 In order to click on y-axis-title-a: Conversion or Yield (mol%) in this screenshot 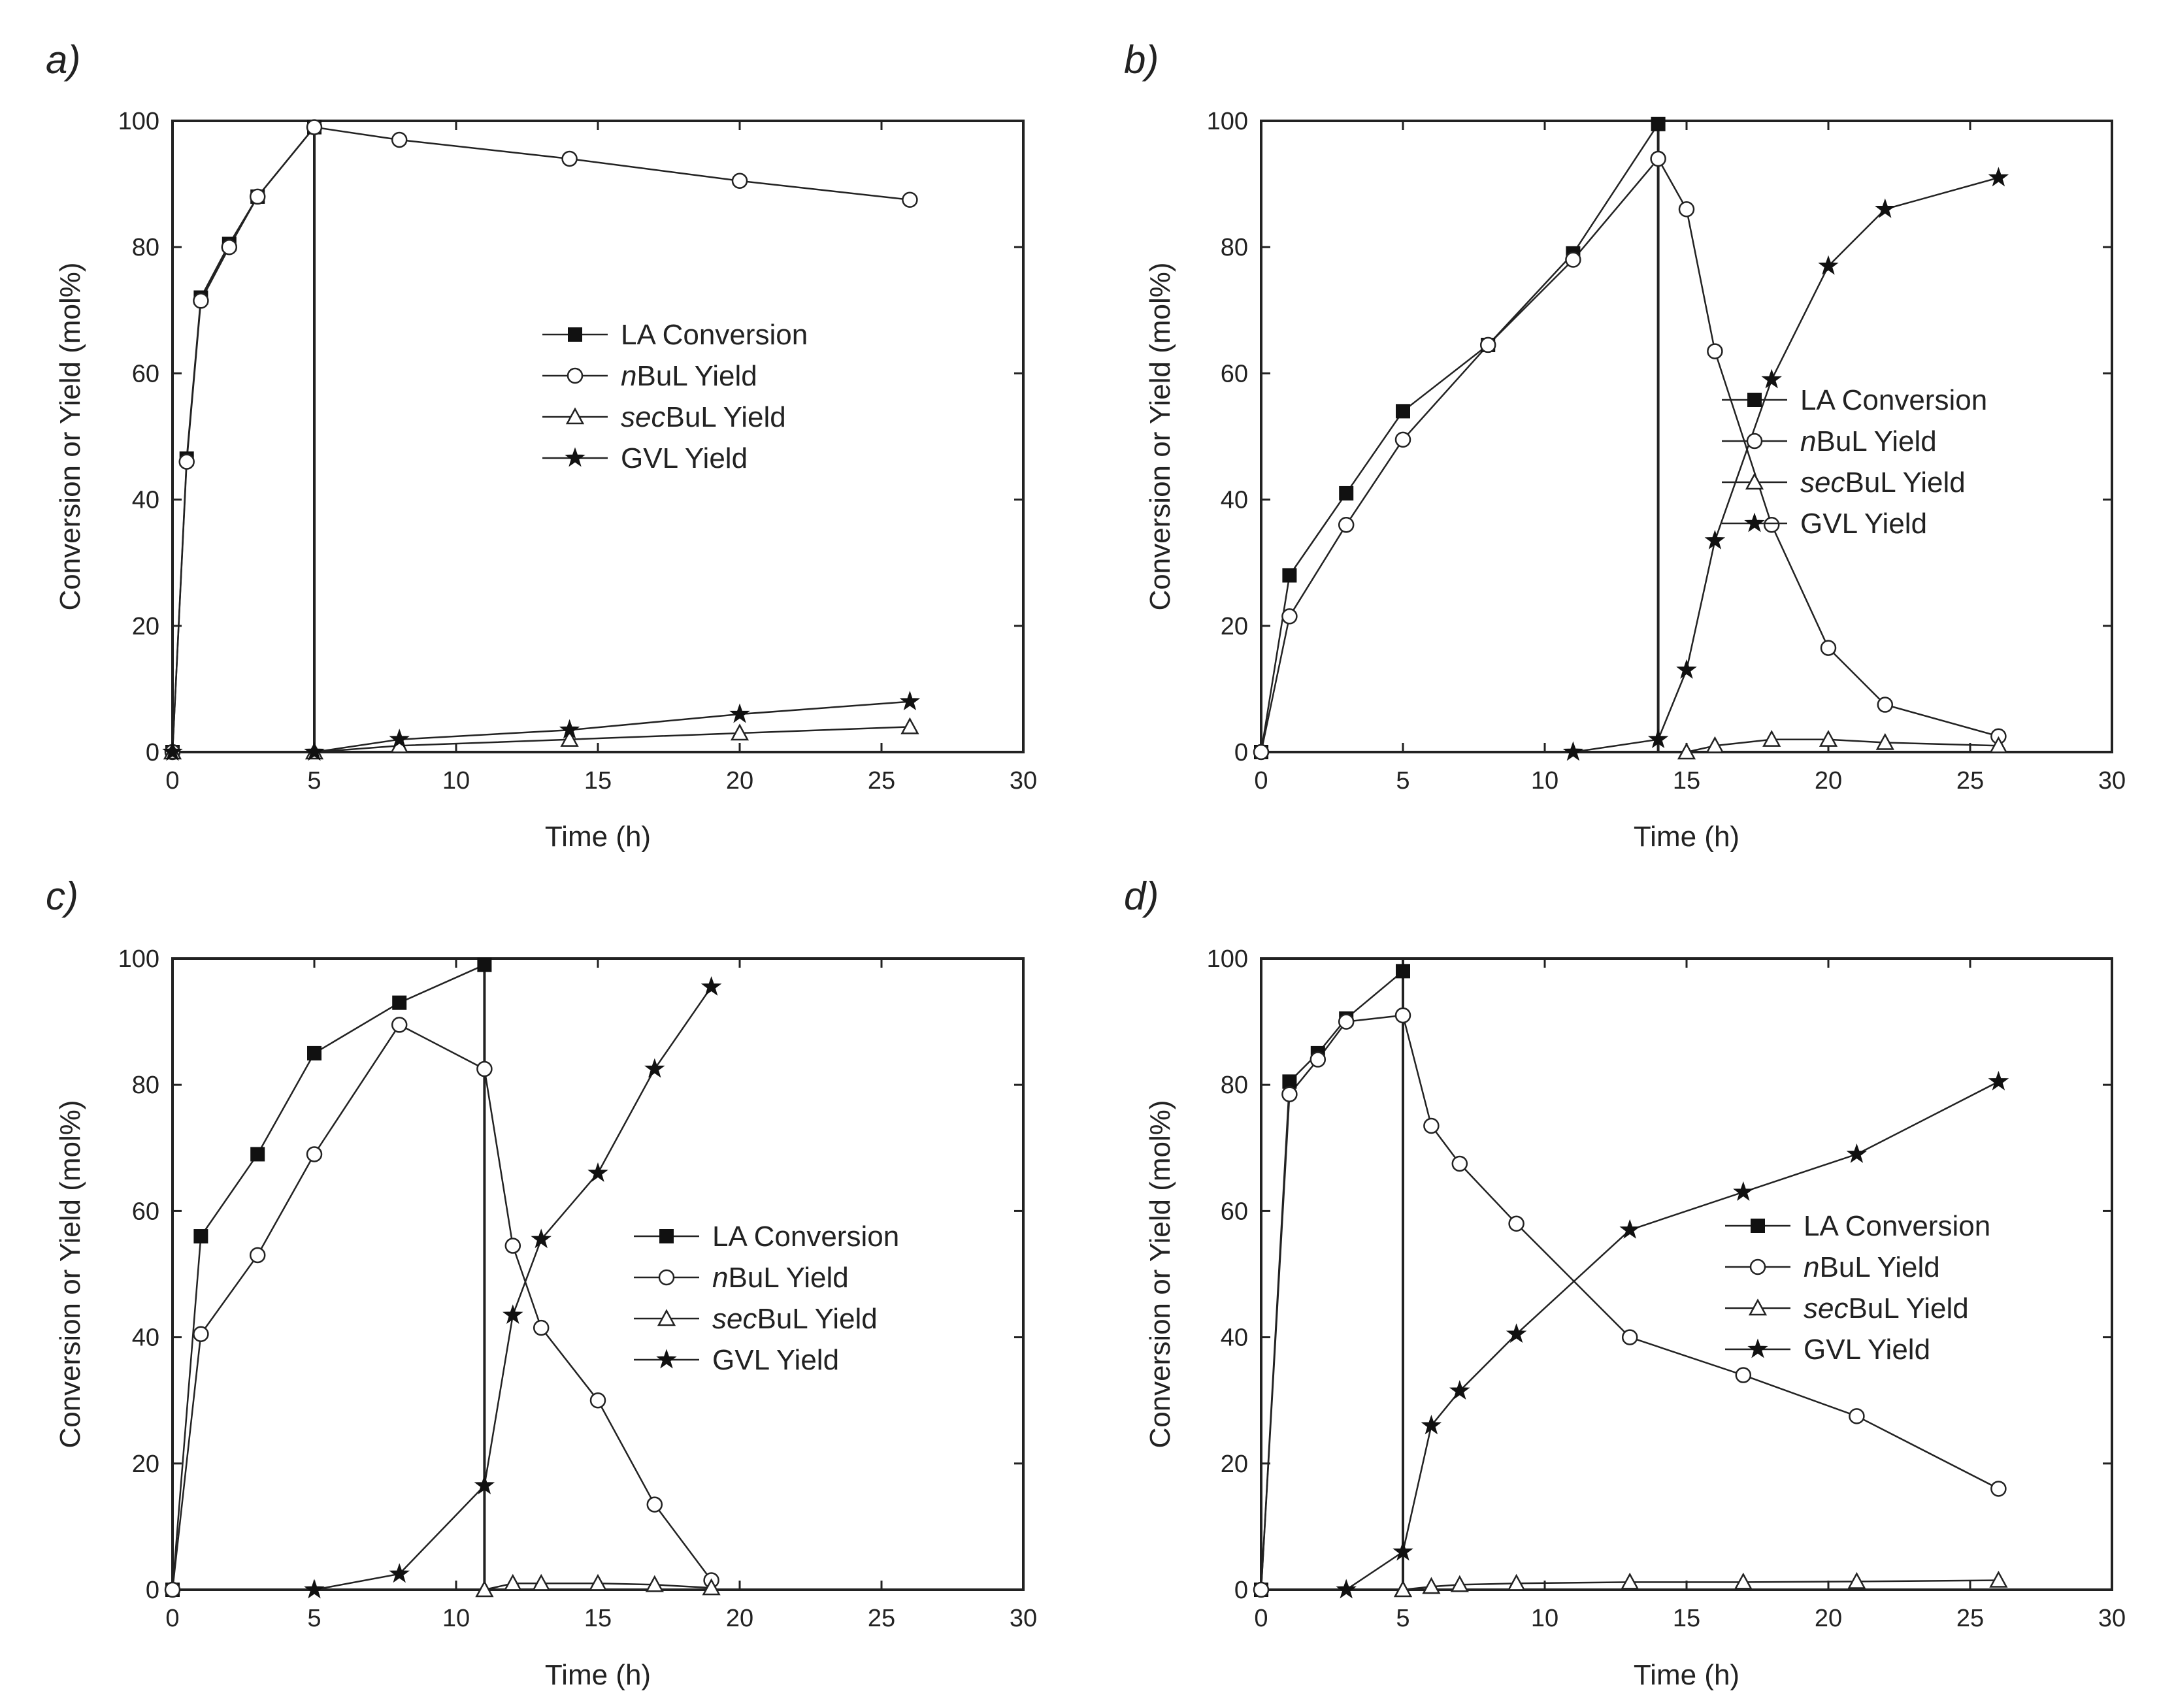, I will do `click(70, 436)`.